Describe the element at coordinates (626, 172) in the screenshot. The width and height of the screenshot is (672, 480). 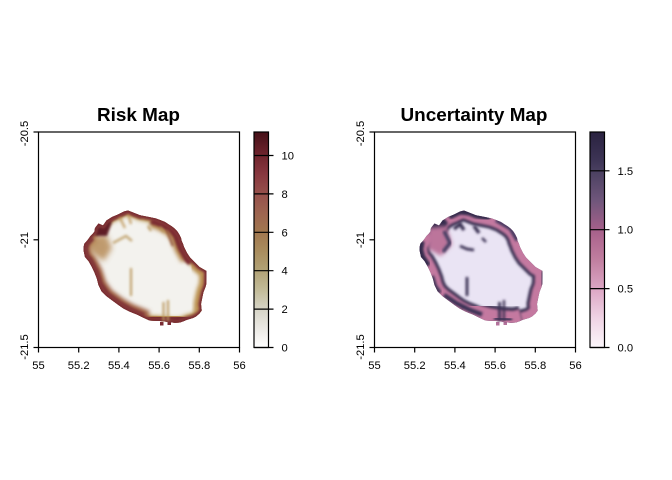
I see `svg-text: 1.5` at that location.